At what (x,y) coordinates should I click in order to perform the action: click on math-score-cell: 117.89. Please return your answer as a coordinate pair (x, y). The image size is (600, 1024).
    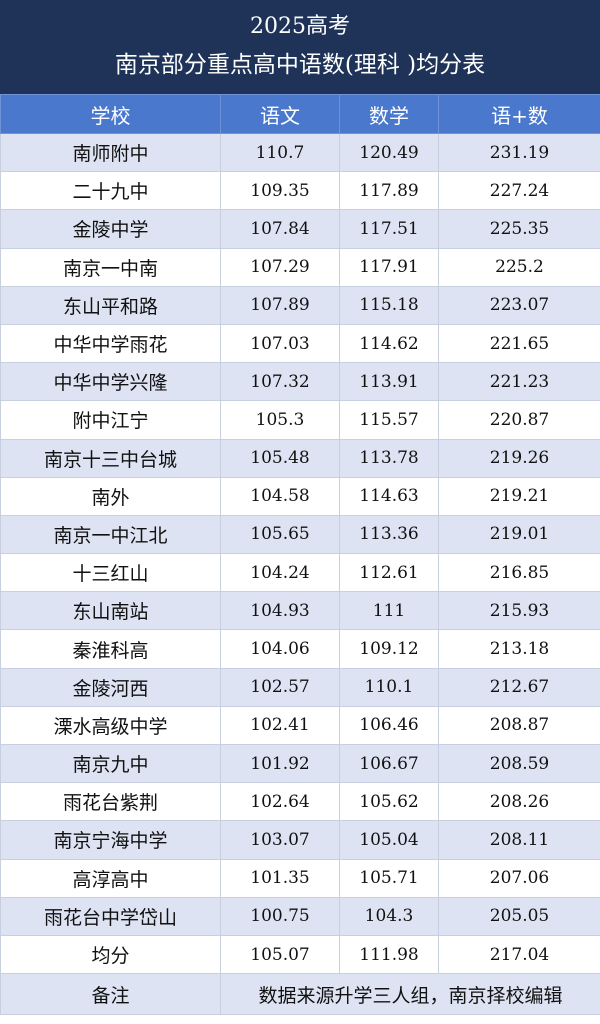
    Looking at the image, I should click on (389, 191).